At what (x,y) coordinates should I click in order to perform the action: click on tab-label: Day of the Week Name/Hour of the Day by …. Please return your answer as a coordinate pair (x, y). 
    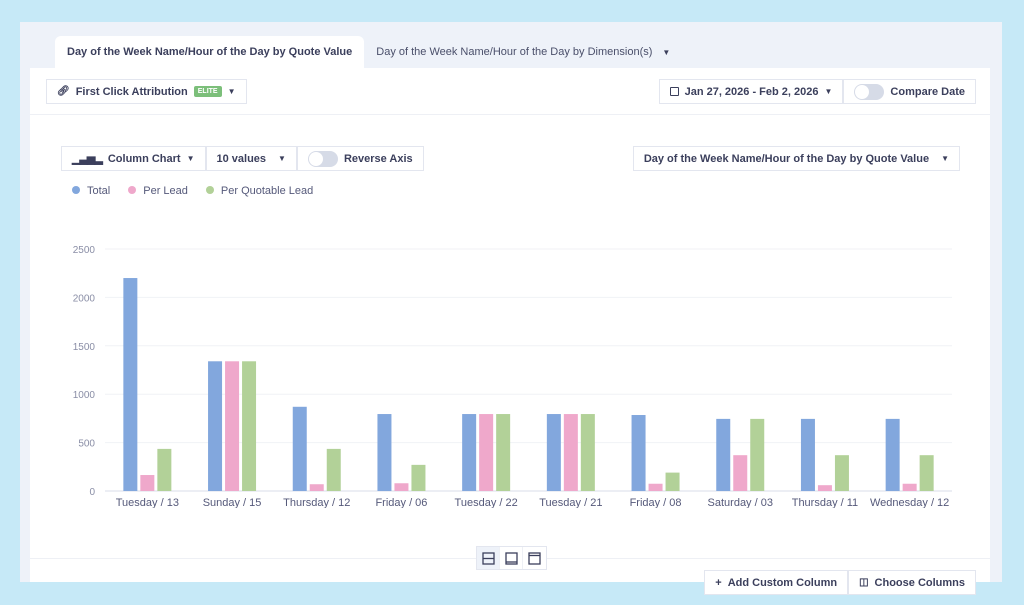
    Looking at the image, I should click on (514, 52).